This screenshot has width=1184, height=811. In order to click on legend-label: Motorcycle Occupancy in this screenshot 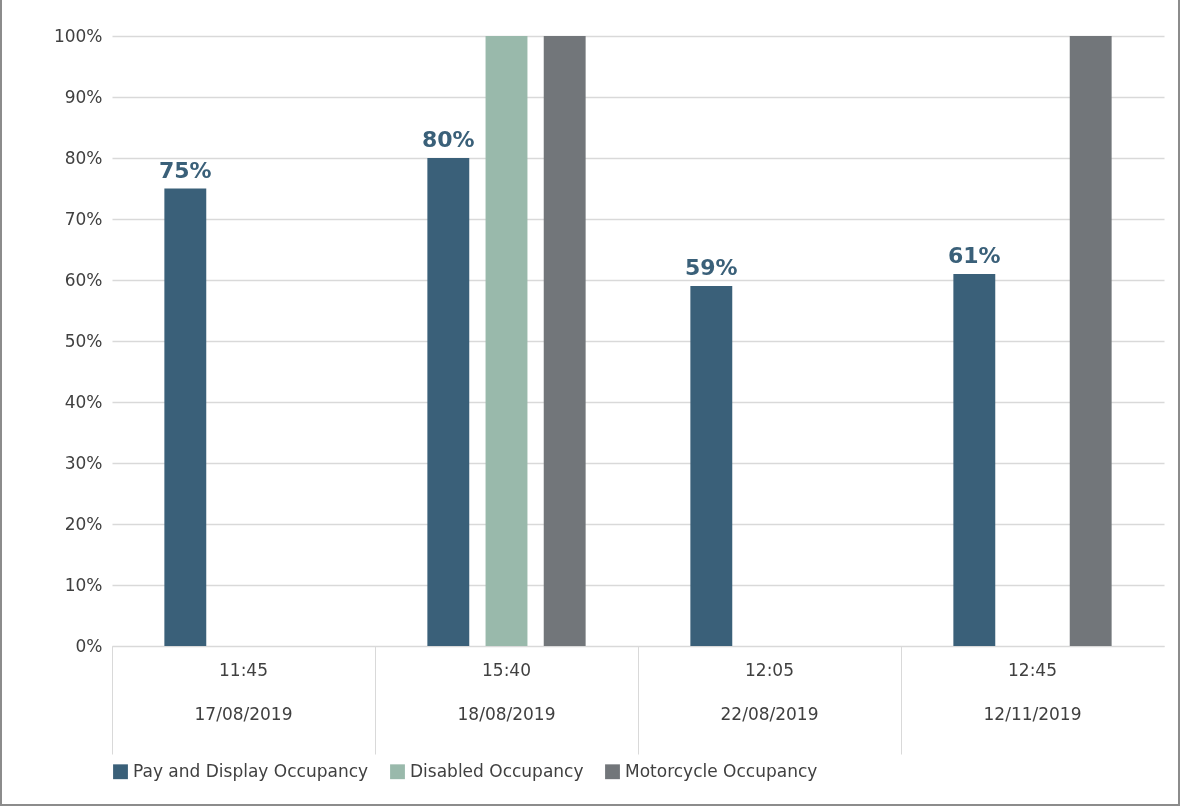, I will do `click(721, 770)`.